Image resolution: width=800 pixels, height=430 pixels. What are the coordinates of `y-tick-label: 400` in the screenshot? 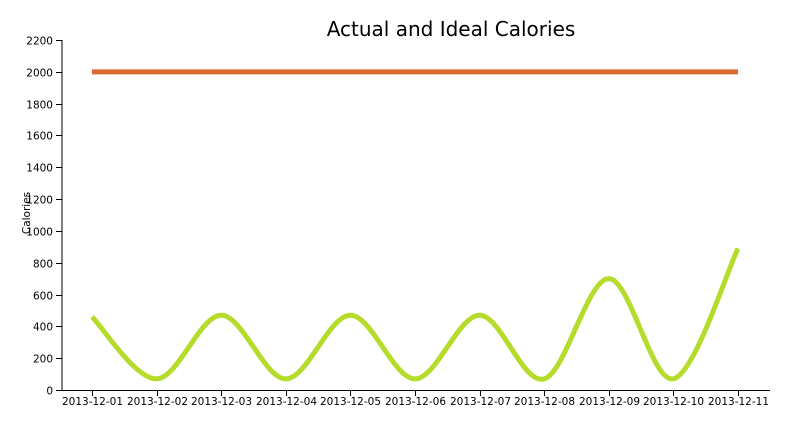 It's located at (43, 328).